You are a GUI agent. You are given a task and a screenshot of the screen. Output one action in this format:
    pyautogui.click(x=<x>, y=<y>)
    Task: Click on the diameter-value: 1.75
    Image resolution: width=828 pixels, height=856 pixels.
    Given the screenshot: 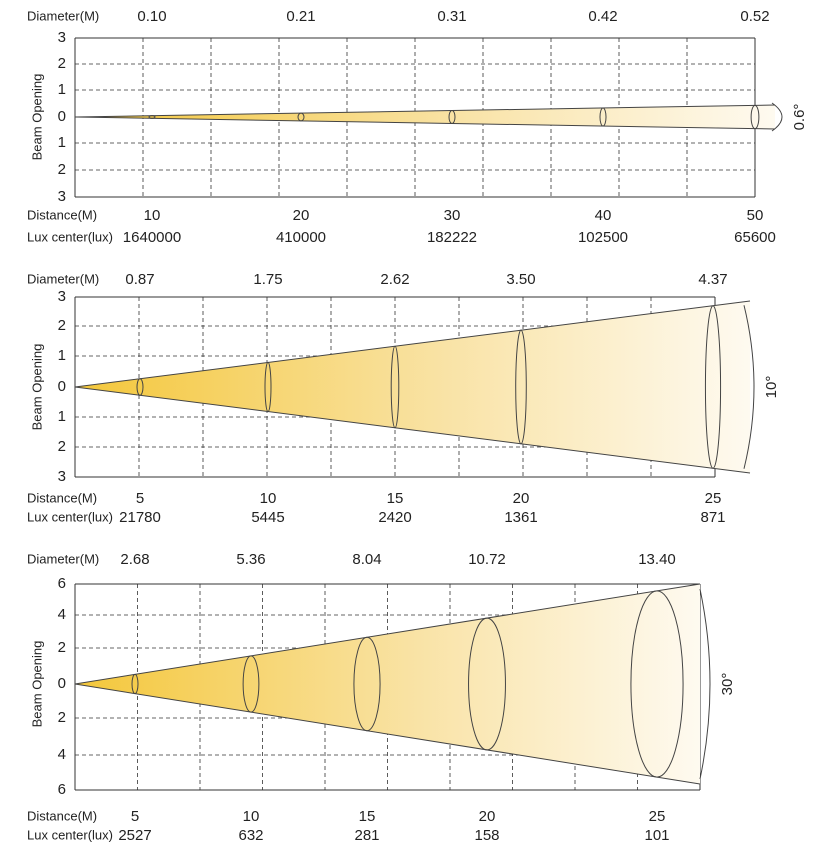 What is the action you would take?
    pyautogui.click(x=267, y=279)
    